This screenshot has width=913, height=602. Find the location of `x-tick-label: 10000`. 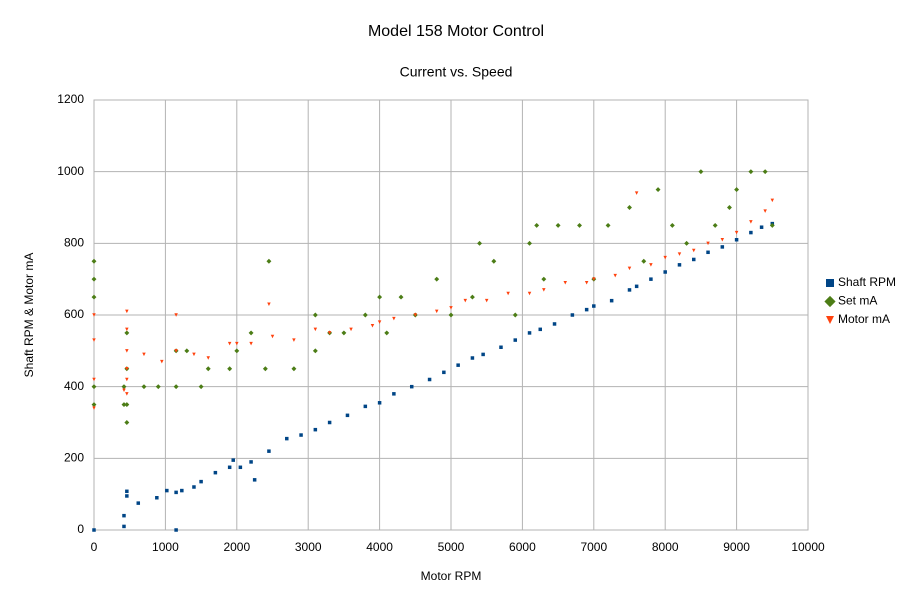

x-tick-label: 10000 is located at coordinates (808, 547).